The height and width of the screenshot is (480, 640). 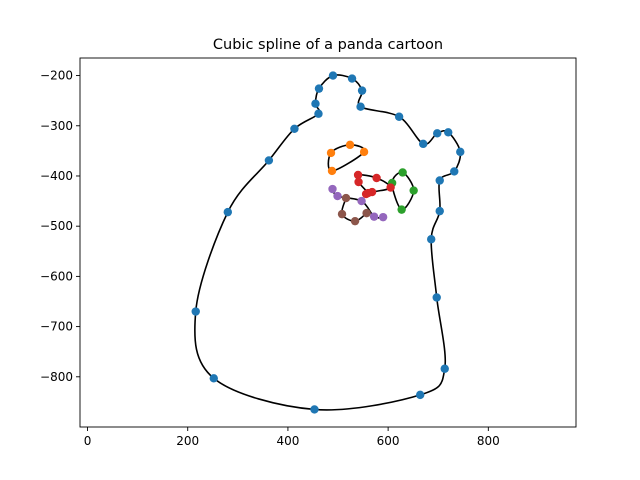 I want to click on x-tick-label: 400, so click(x=287, y=441).